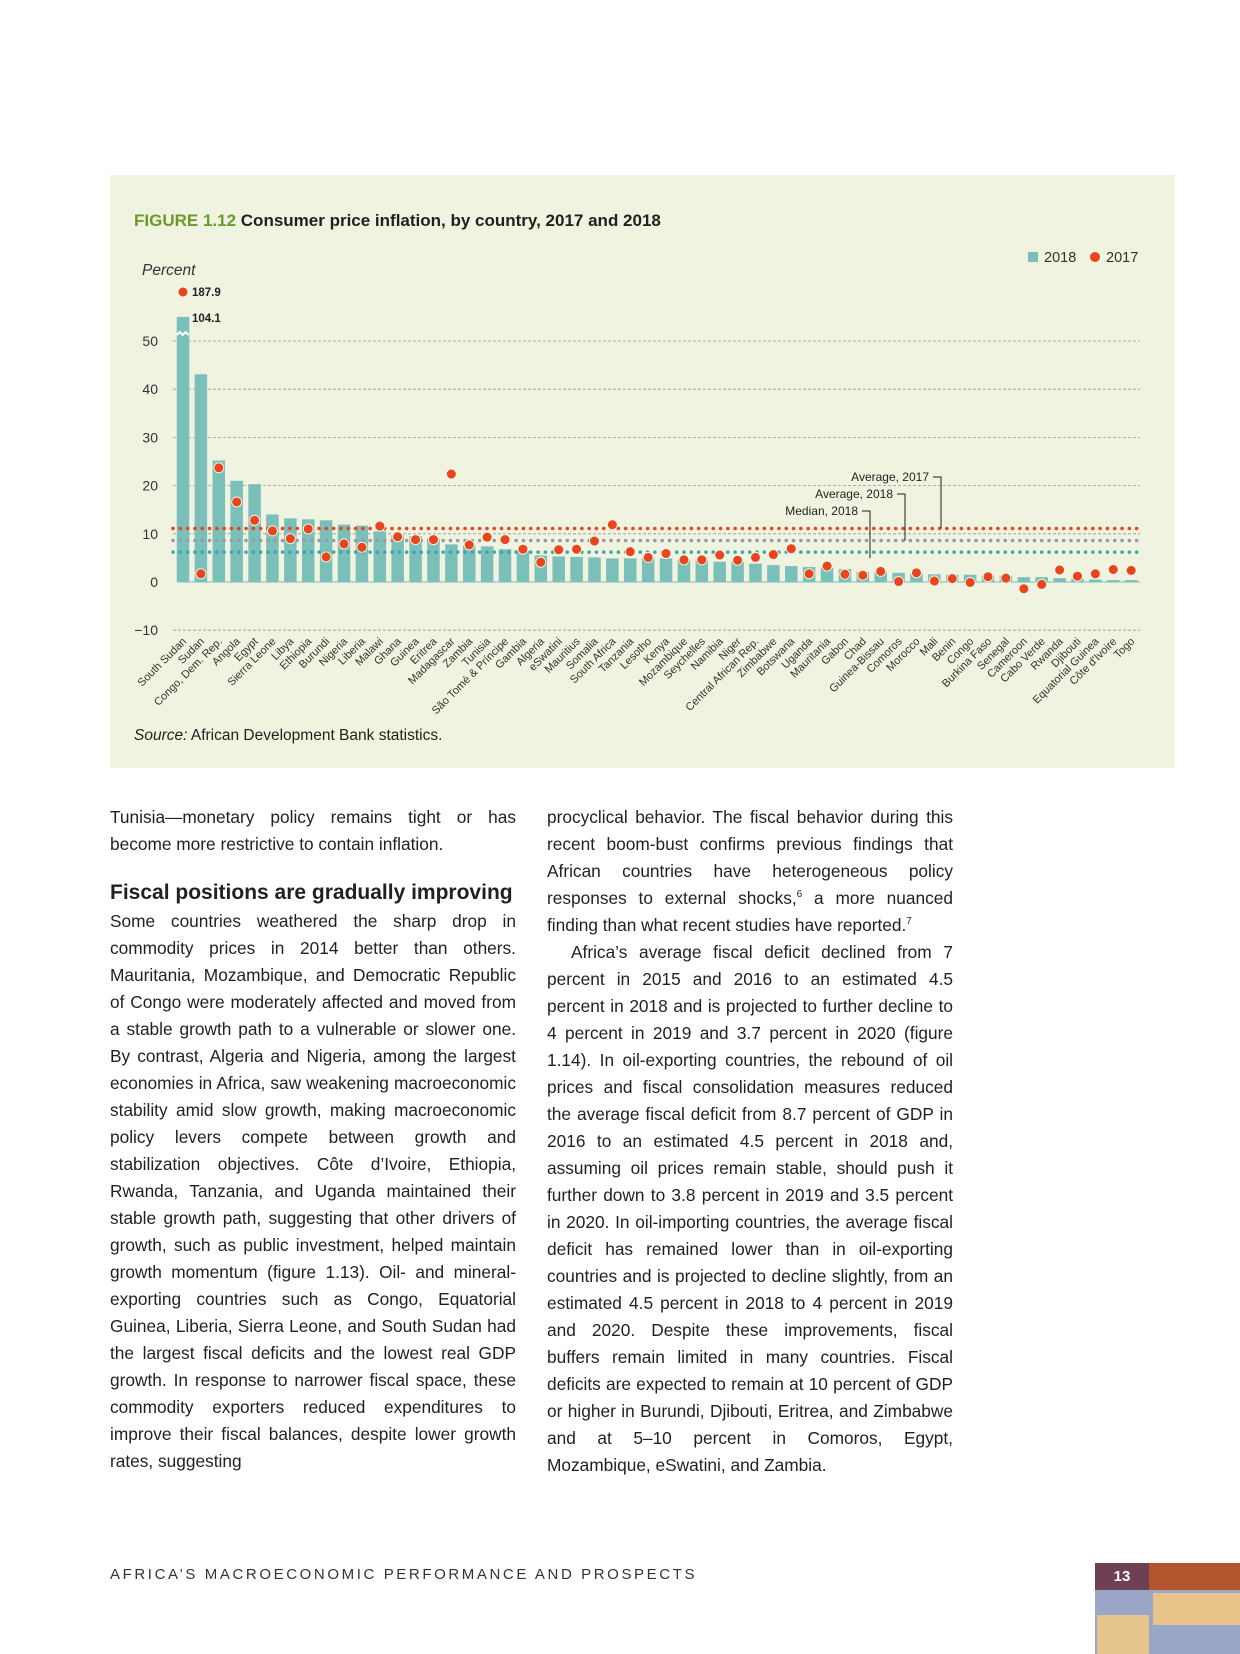 The height and width of the screenshot is (1654, 1240). Describe the element at coordinates (1124, 648) in the screenshot. I see `x-tick-label: Togo` at that location.